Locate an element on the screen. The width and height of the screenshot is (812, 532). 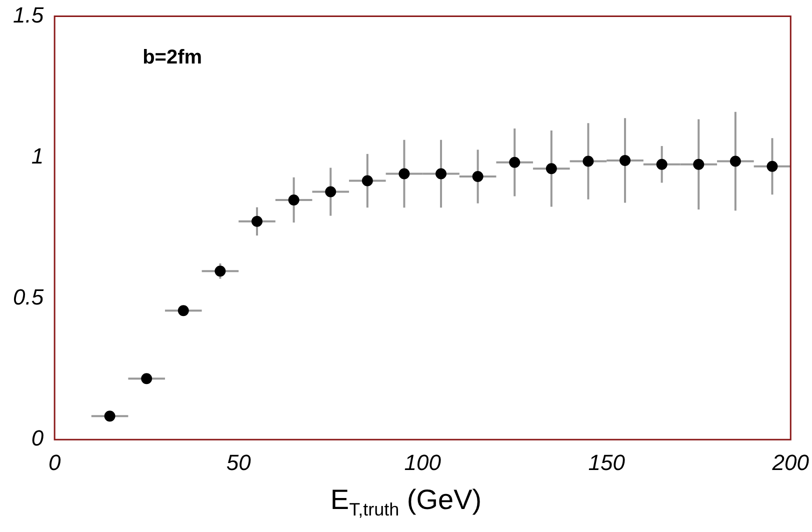
x-tick-label: 0 is located at coordinates (55, 462).